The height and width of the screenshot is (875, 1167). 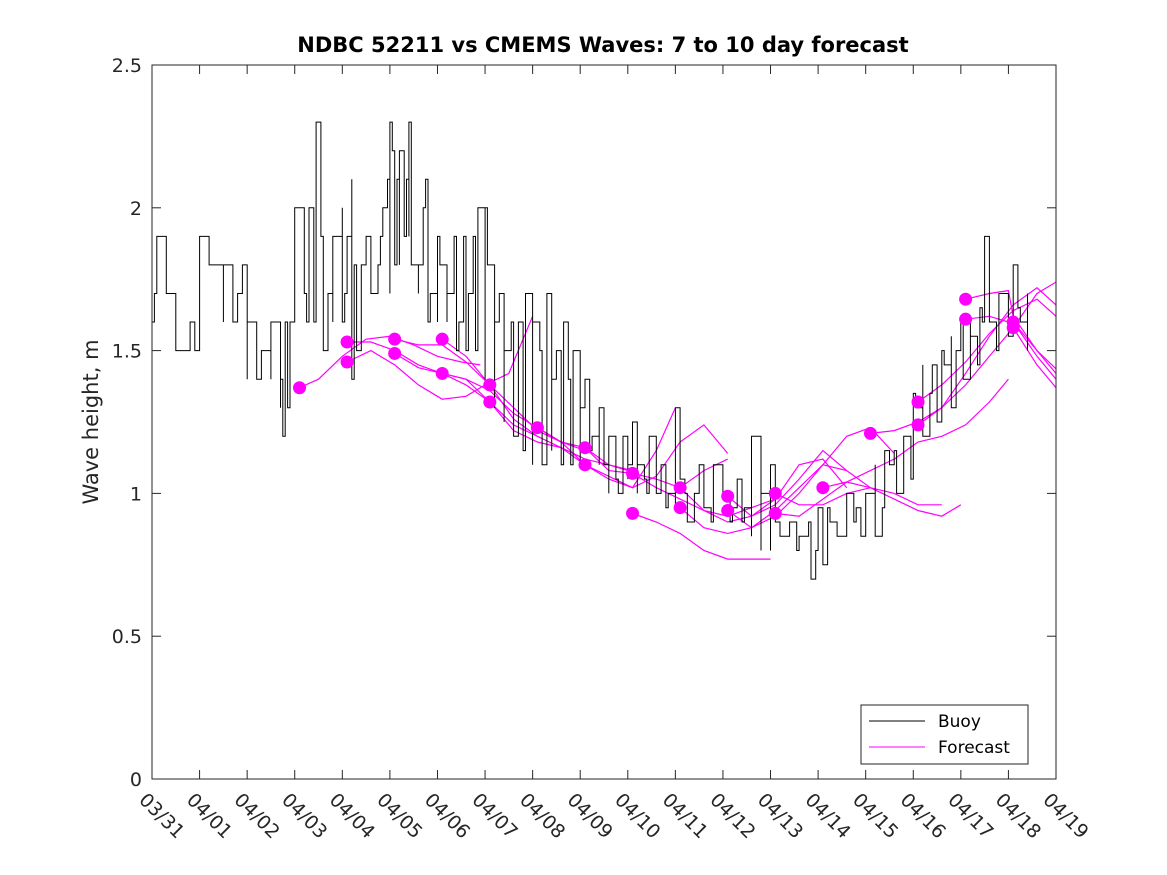 I want to click on y-tick-label: 0, so click(x=136, y=780).